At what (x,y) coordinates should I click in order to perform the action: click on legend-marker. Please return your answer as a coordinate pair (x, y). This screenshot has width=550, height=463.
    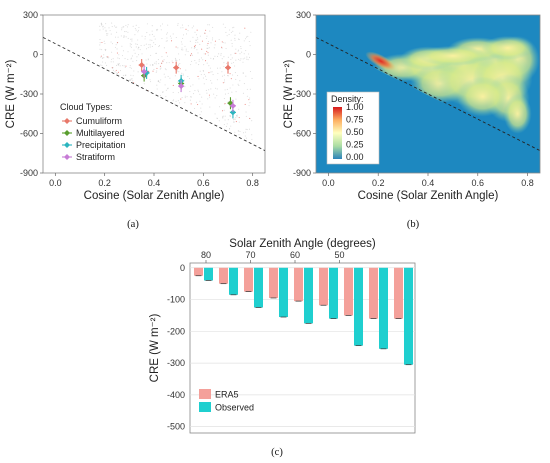
    Looking at the image, I should click on (67, 157).